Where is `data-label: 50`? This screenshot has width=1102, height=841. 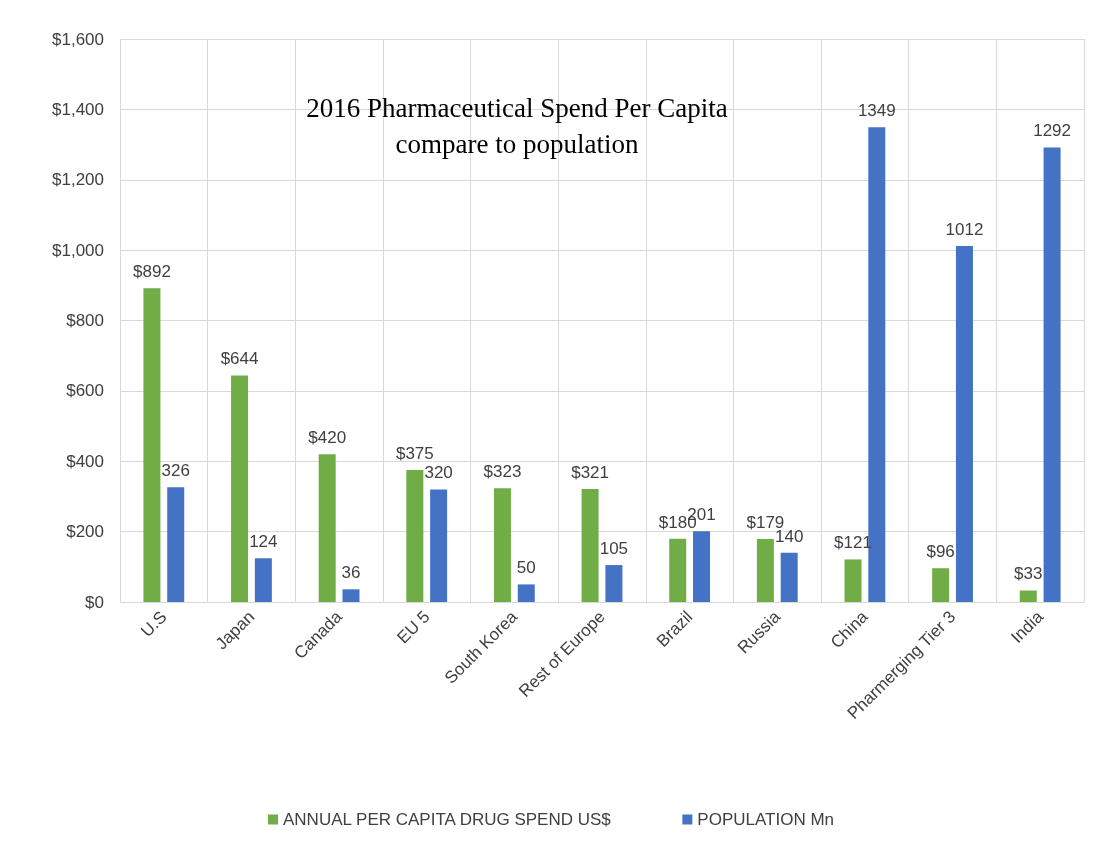
data-label: 50 is located at coordinates (526, 568).